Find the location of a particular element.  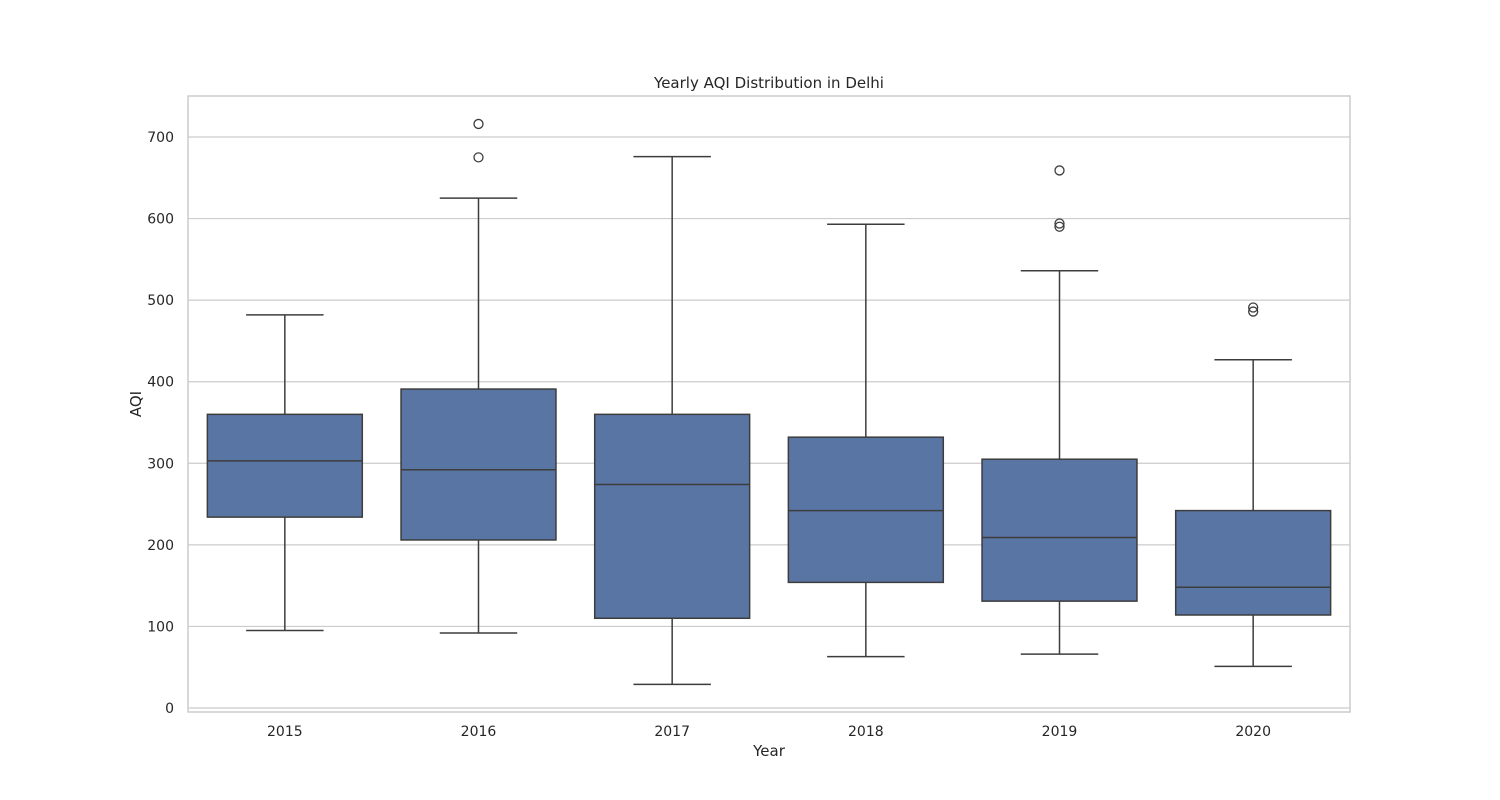

x-tick-label: 2015 is located at coordinates (285, 732).